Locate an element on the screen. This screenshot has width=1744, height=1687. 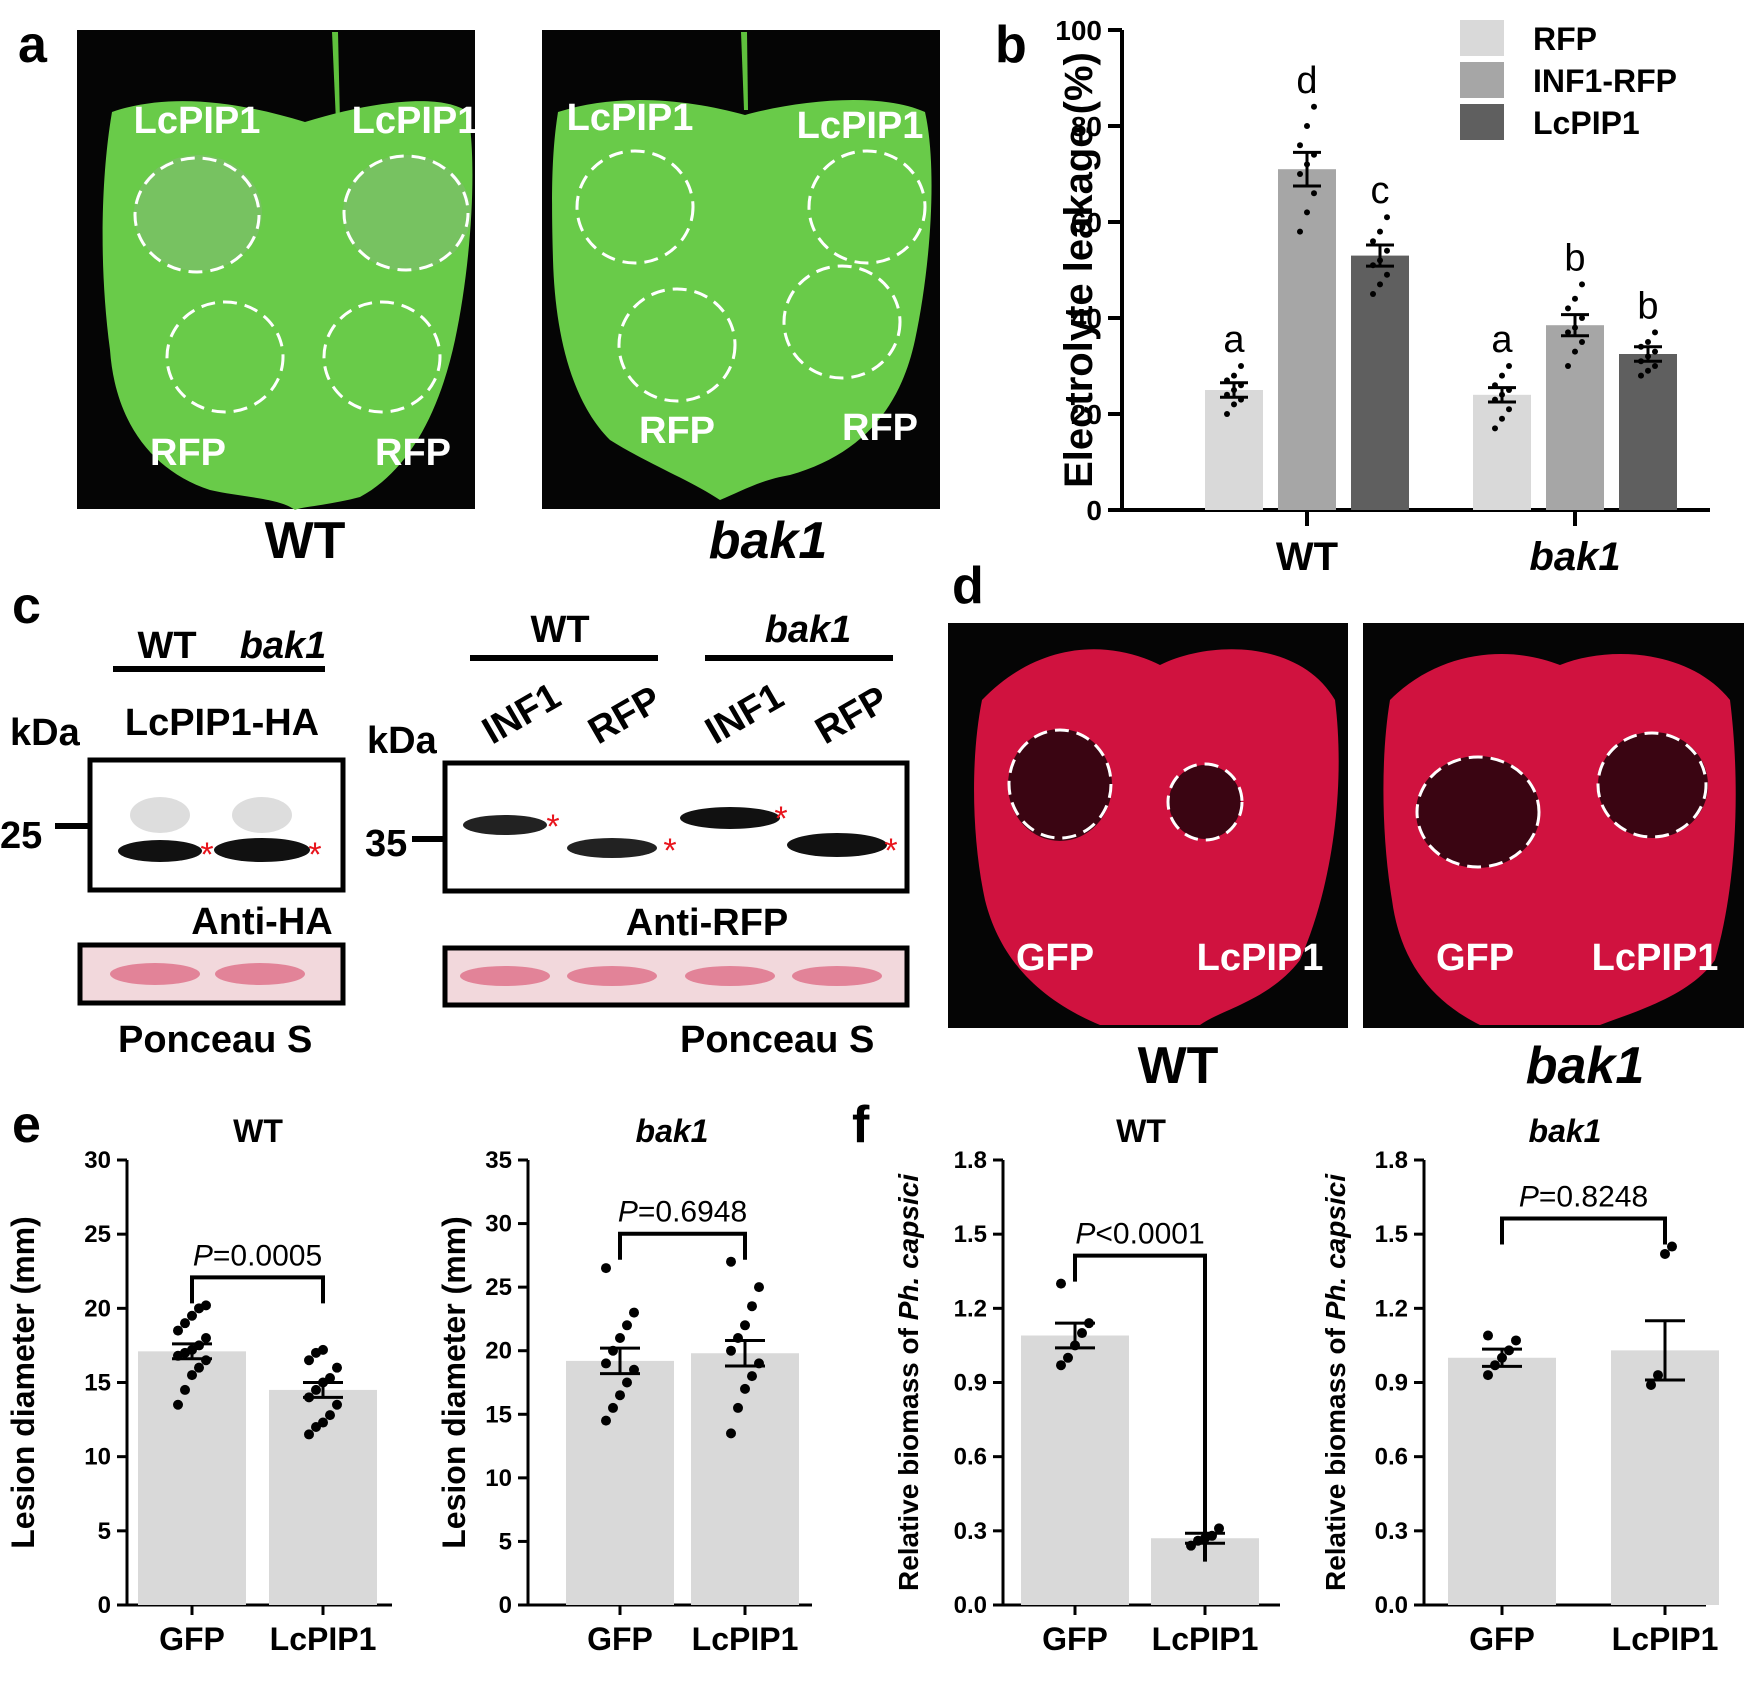
blot-right-asterisk-3: * is located at coordinates (780, 819).